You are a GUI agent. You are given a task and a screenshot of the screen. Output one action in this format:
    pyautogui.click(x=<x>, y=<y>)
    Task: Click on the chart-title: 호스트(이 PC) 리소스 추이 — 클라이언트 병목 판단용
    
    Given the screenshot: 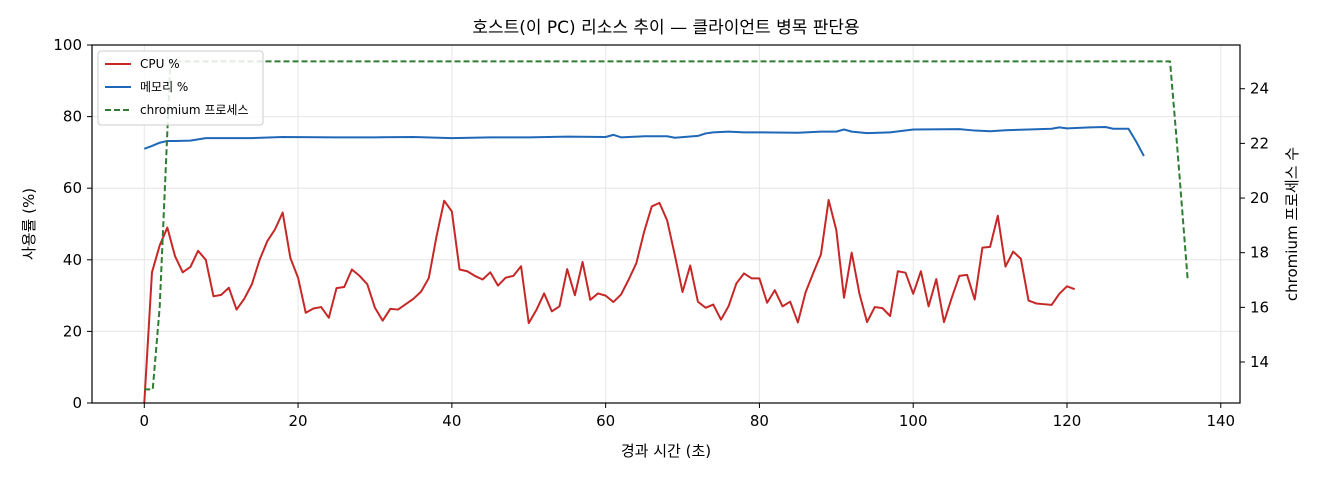 What is the action you would take?
    pyautogui.click(x=665, y=28)
    